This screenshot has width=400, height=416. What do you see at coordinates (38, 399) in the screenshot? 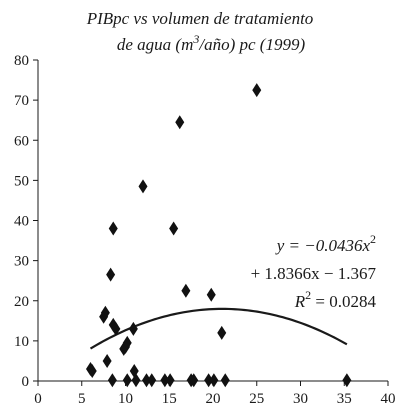
I see `x-tick-label: 0` at bounding box center [38, 399].